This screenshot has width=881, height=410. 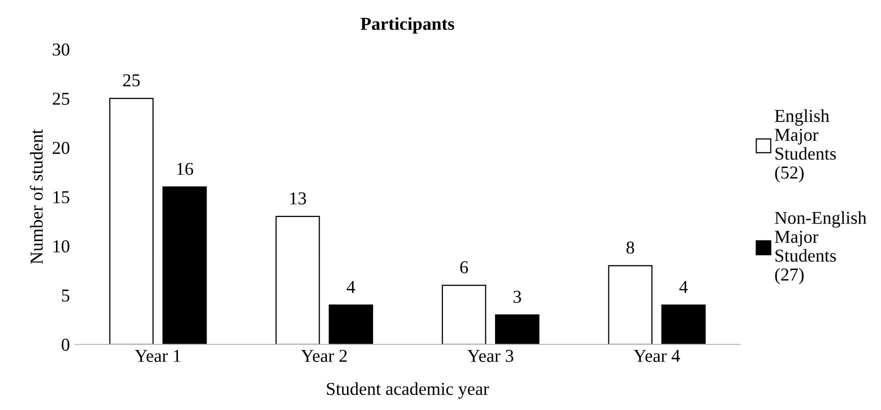 I want to click on data-label: 8, so click(x=630, y=247).